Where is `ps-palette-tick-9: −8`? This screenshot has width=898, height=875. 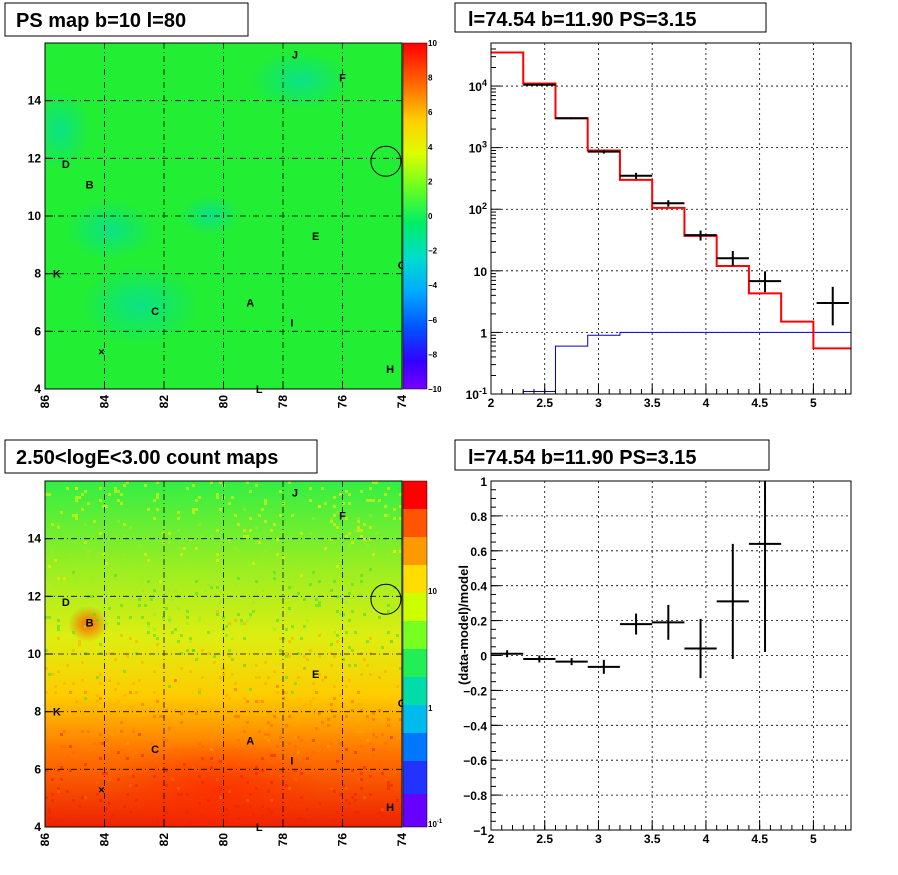 ps-palette-tick-9: −8 is located at coordinates (433, 354).